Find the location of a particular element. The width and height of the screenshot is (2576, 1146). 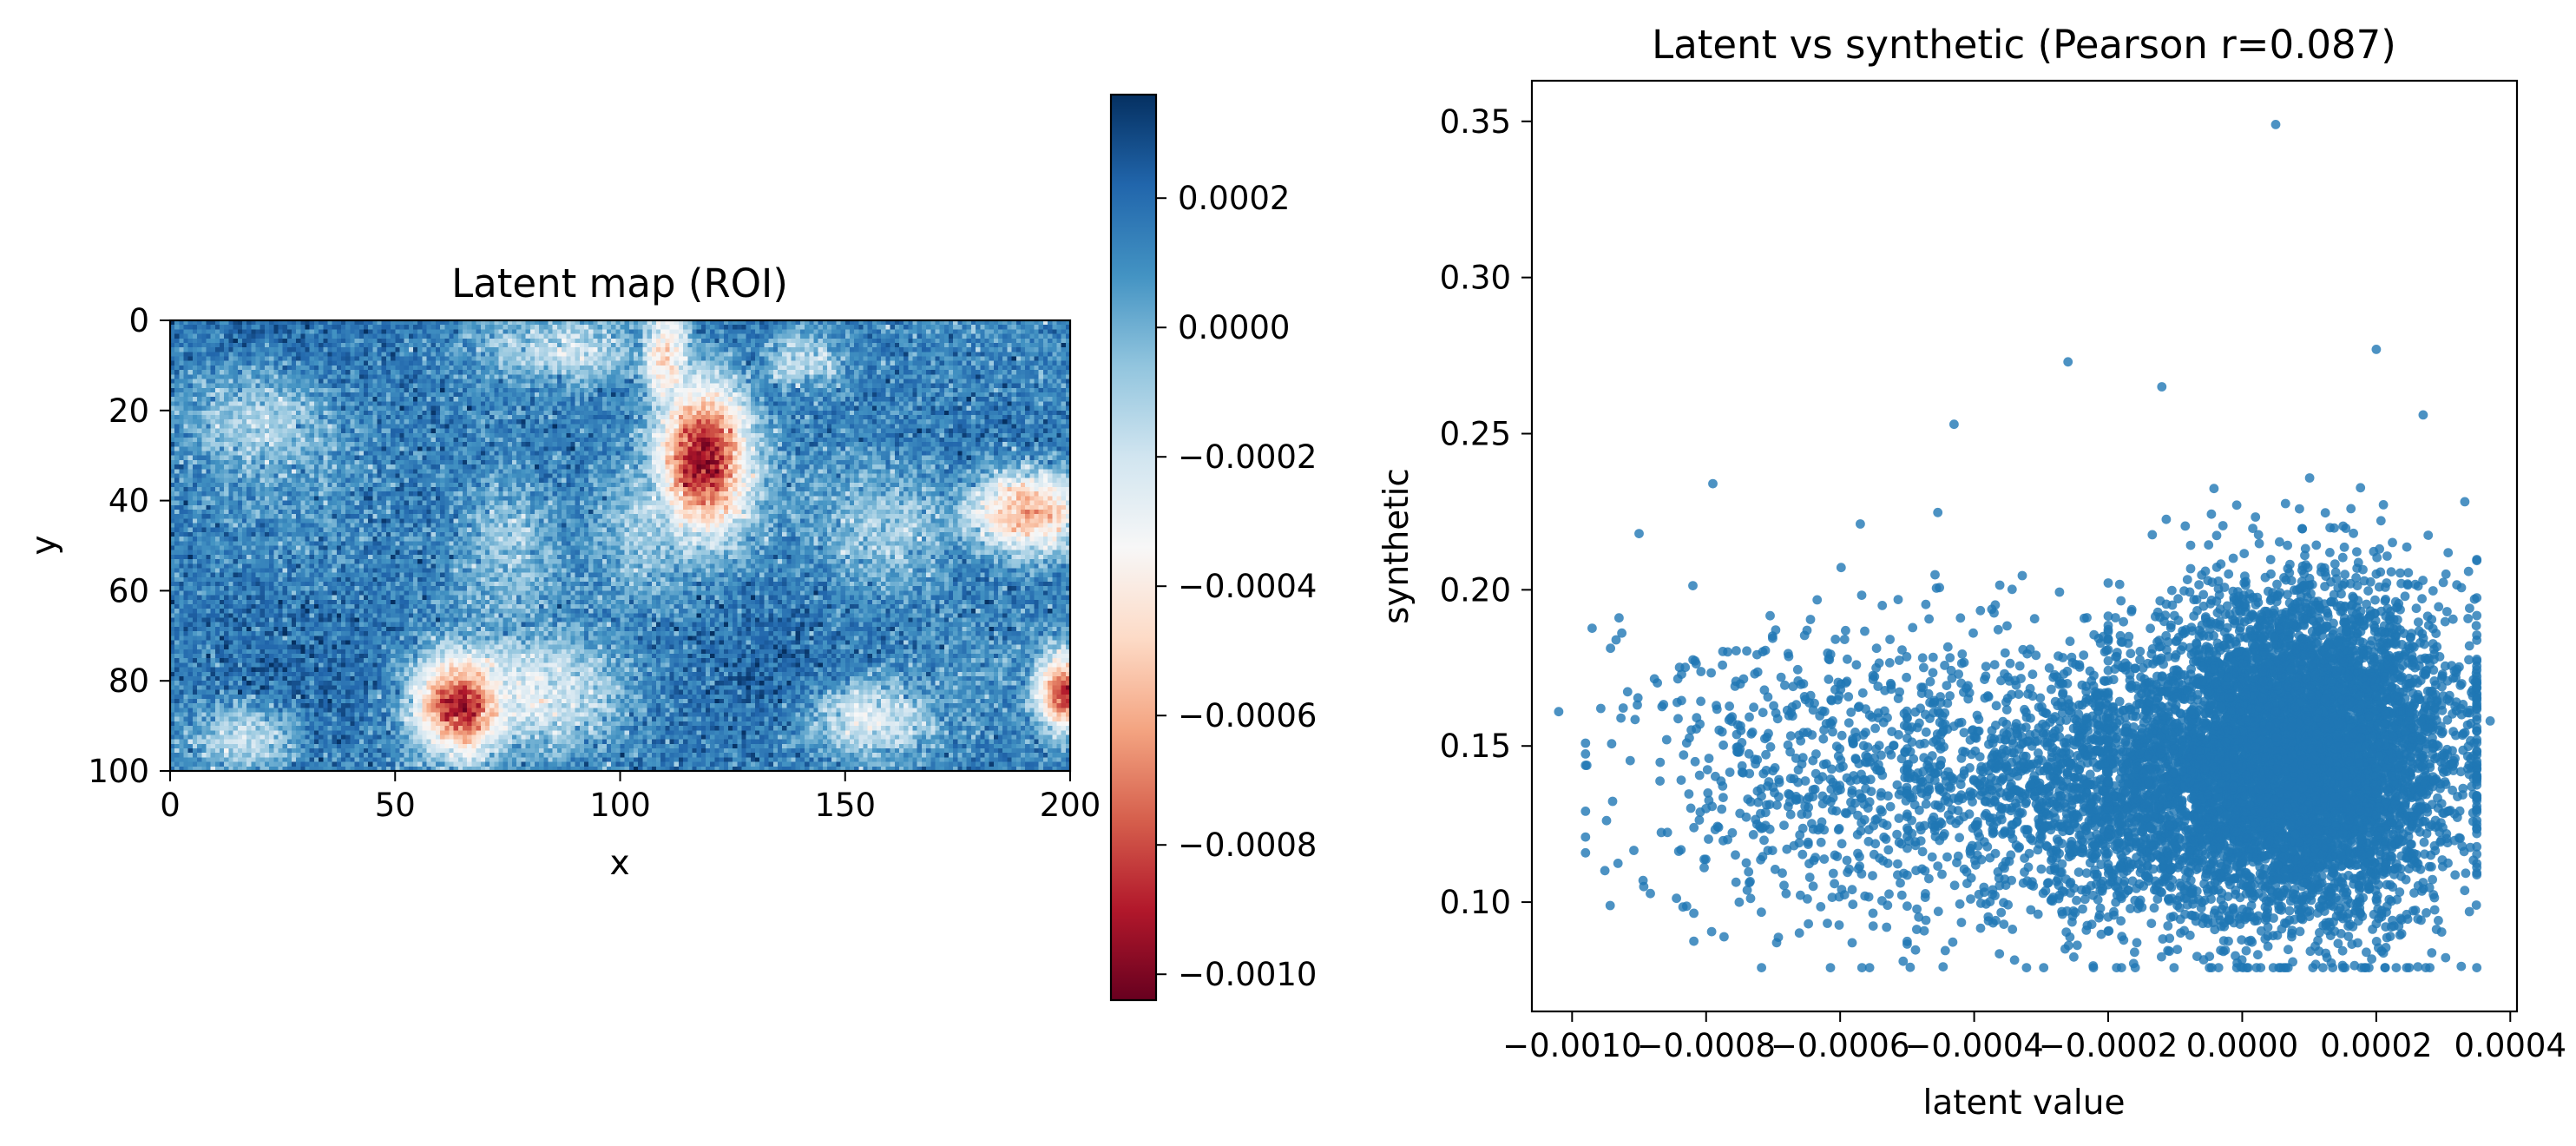

colorbar-fill is located at coordinates (1133, 548).